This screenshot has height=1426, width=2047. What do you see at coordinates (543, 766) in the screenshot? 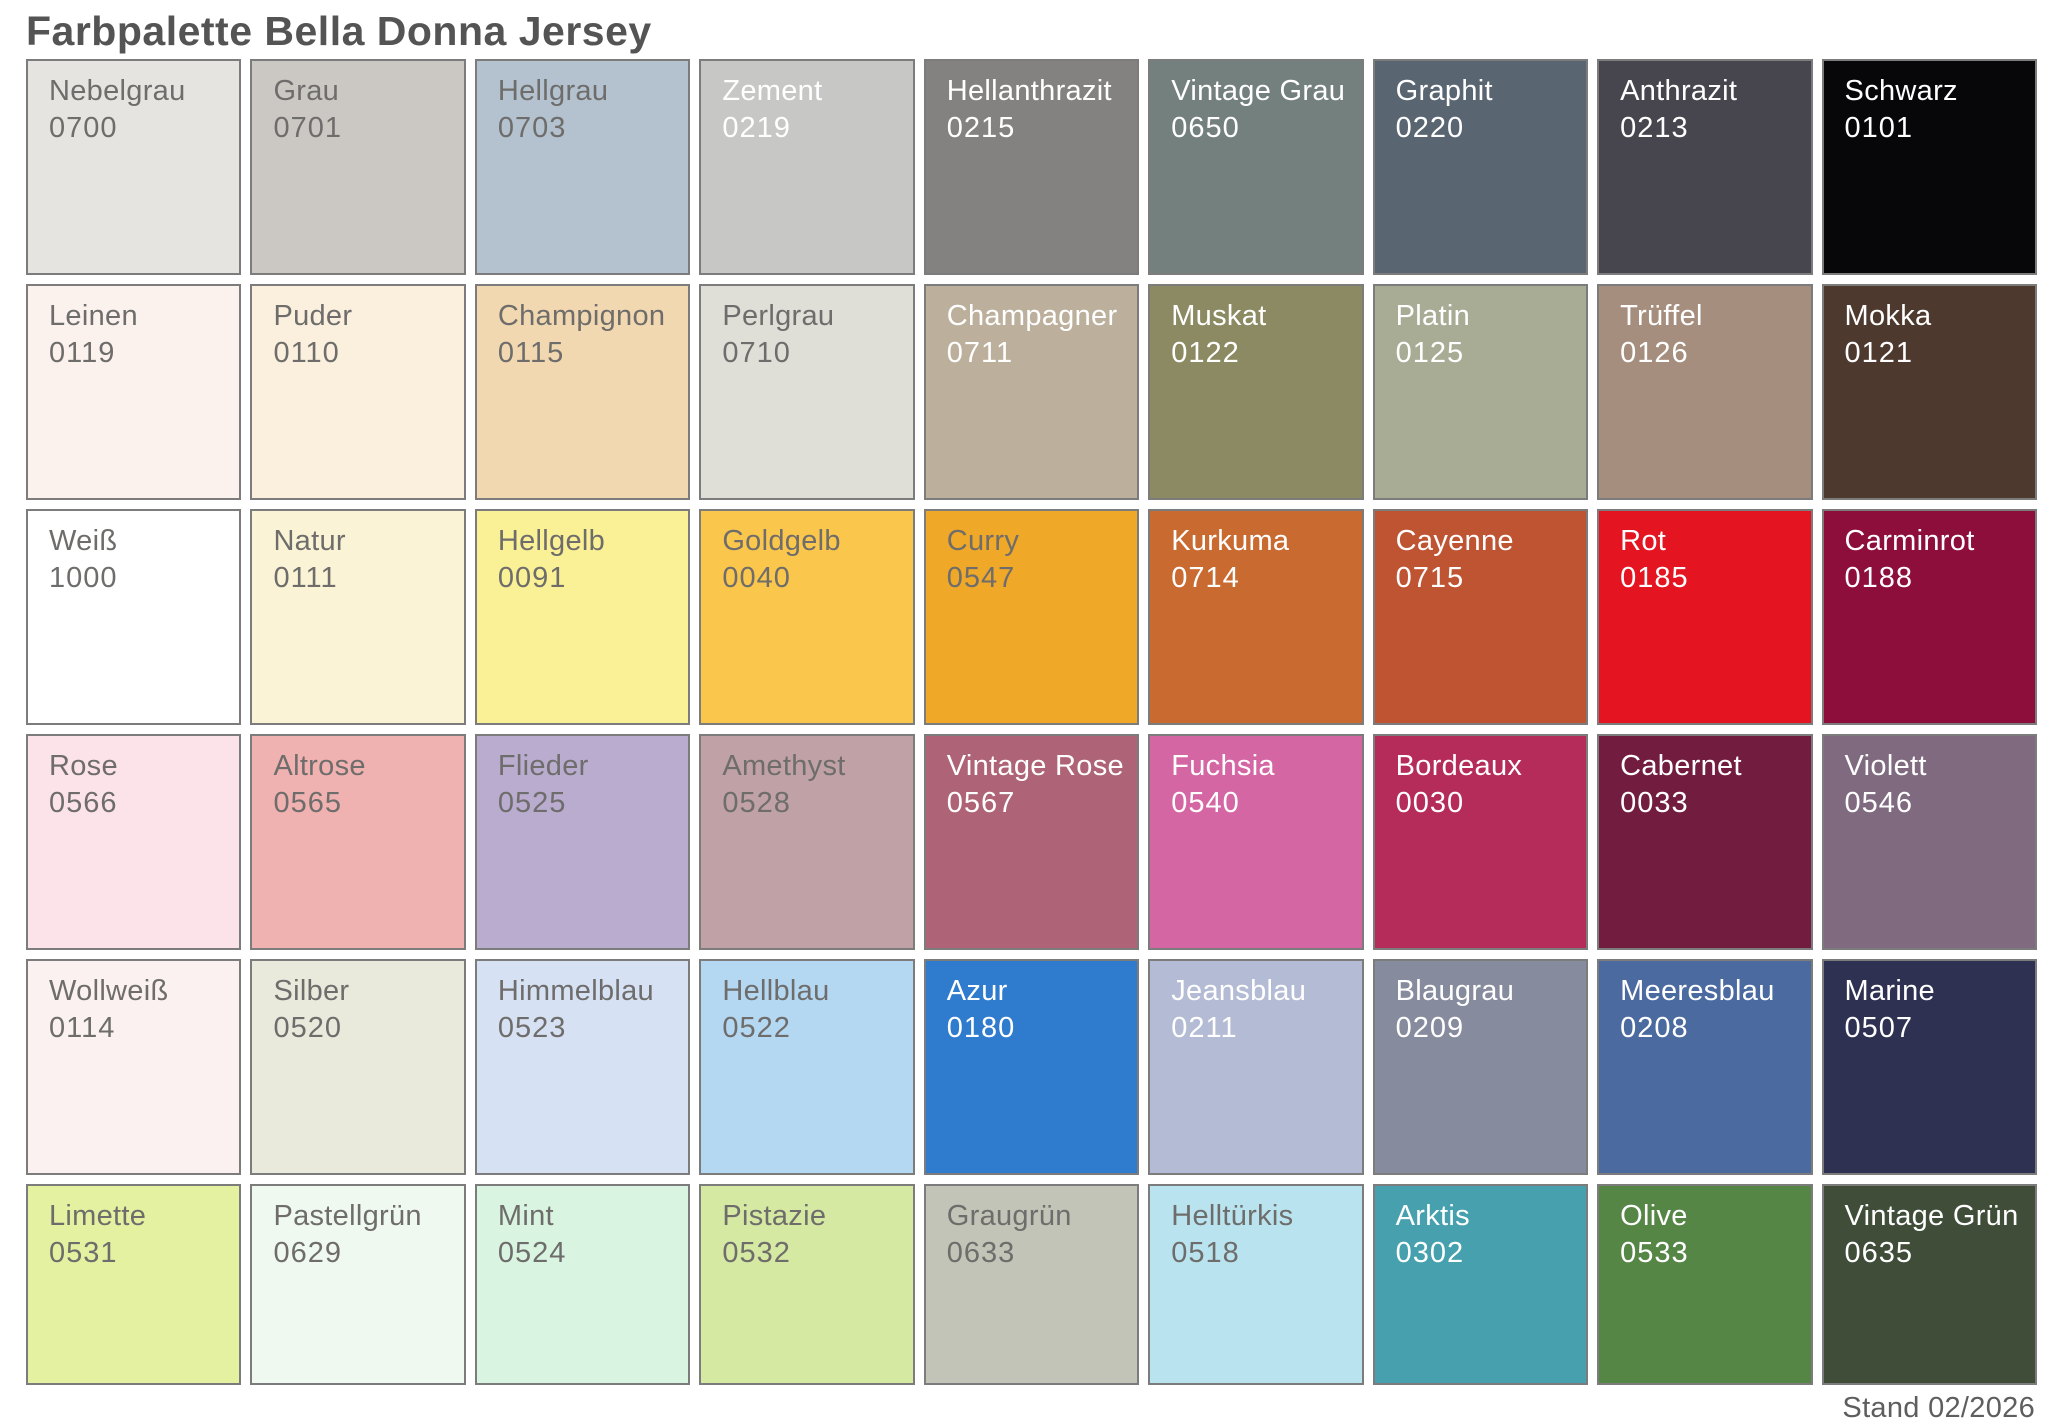
I see `swatch-name: Flieder` at bounding box center [543, 766].